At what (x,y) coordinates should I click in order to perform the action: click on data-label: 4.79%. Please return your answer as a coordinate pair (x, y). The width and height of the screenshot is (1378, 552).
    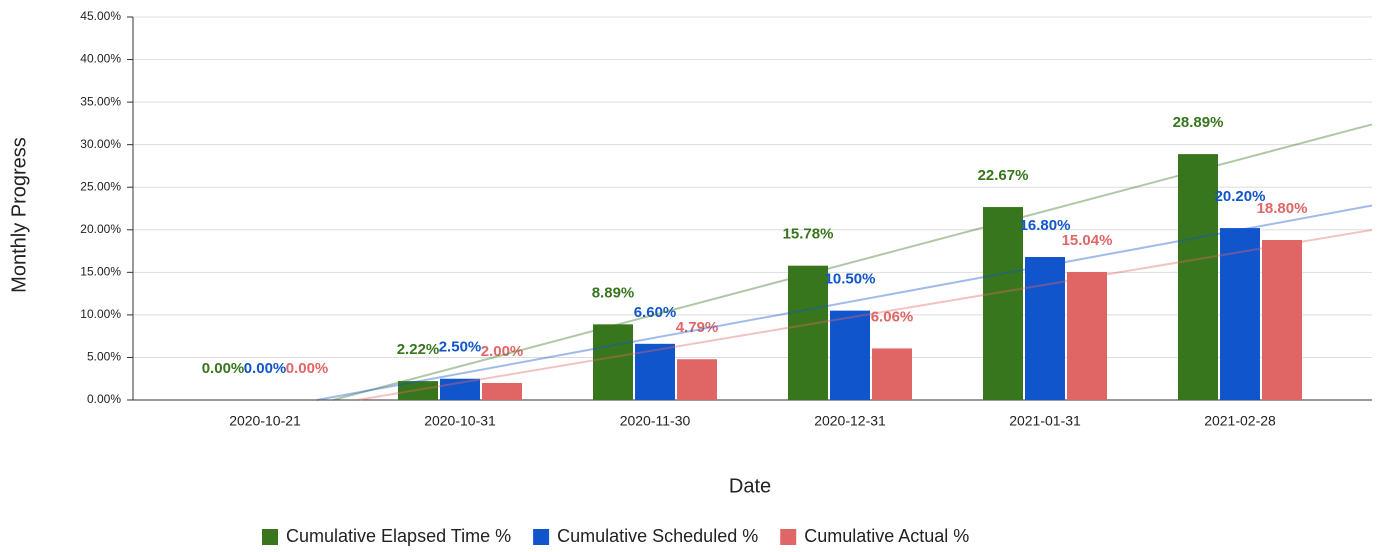
    Looking at the image, I should click on (697, 327).